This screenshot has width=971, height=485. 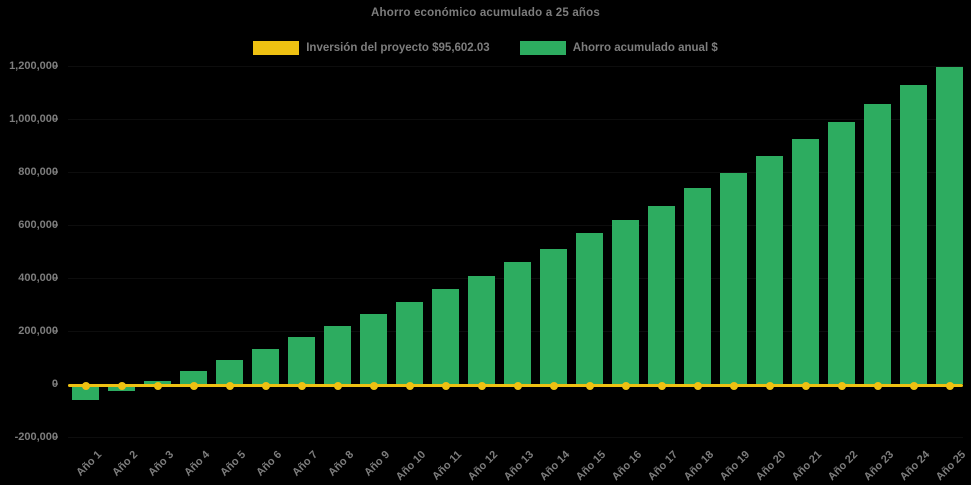 What do you see at coordinates (301, 360) in the screenshot?
I see `bar-año-7` at bounding box center [301, 360].